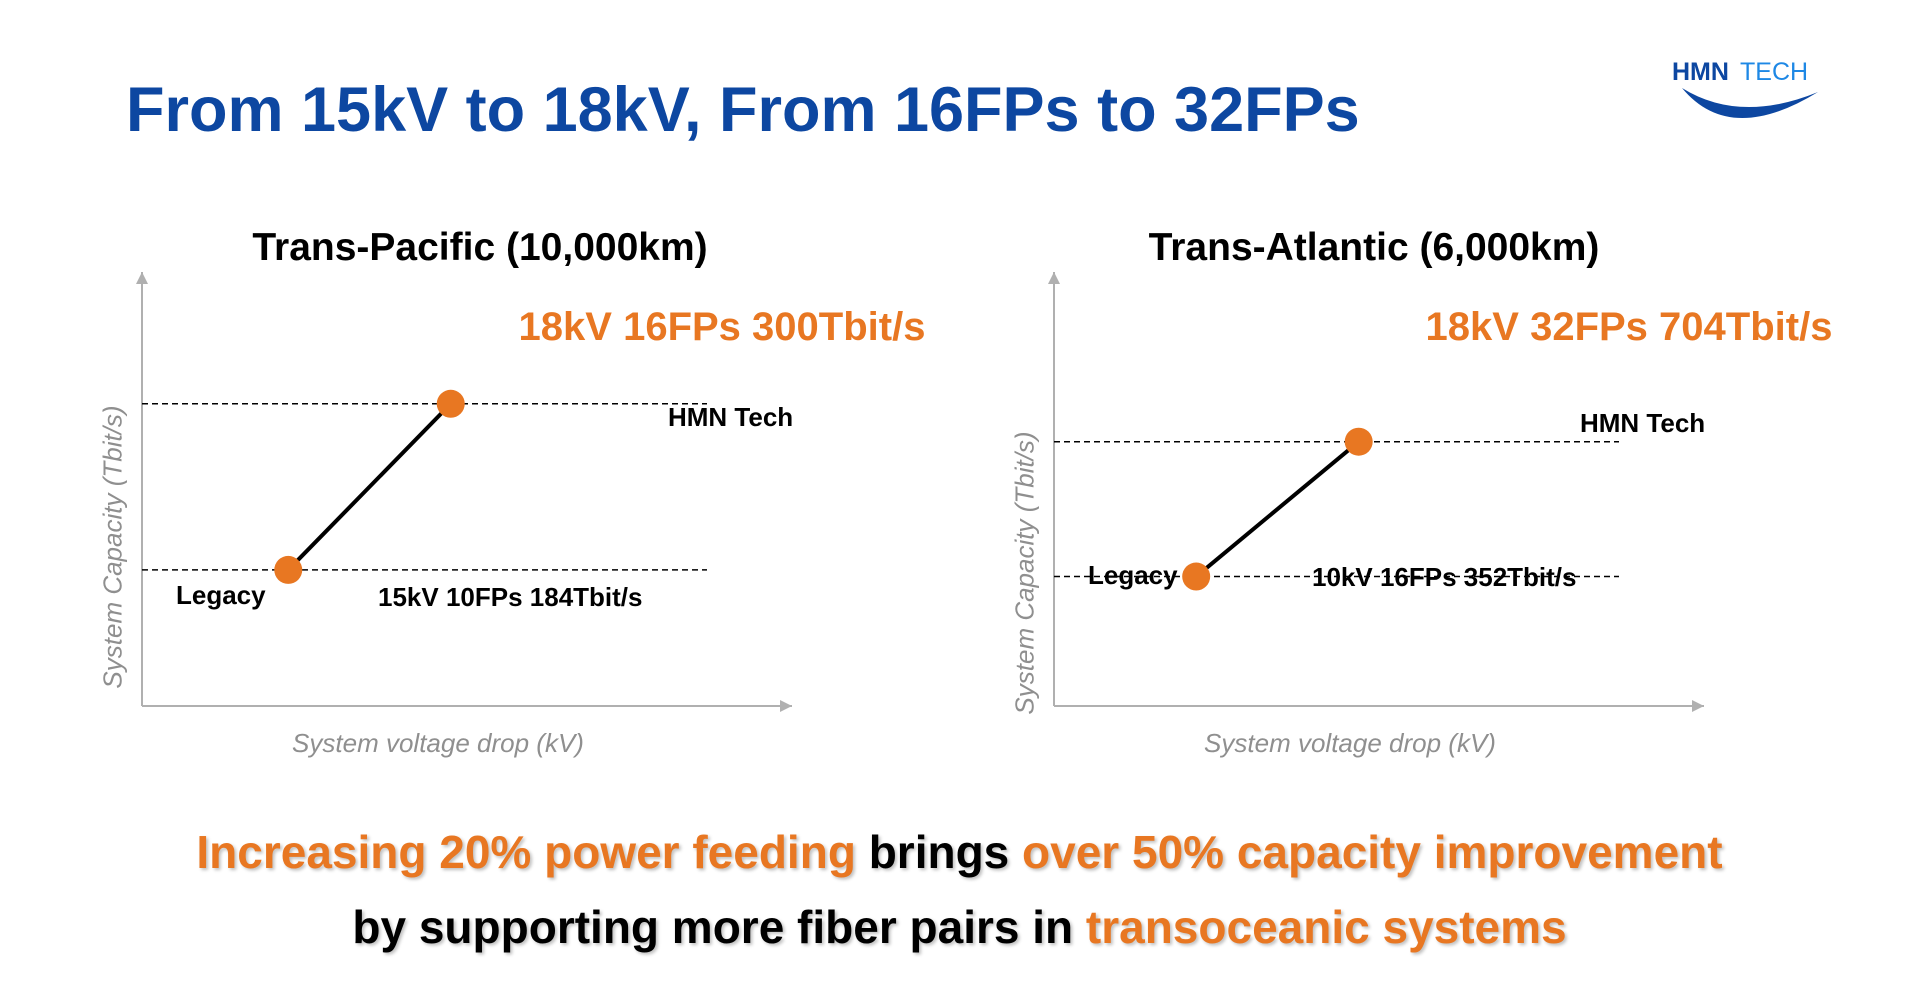 The width and height of the screenshot is (1919, 990). Describe the element at coordinates (1372, 852) in the screenshot. I see `footer-segment: over 50% capacity improvement` at that location.